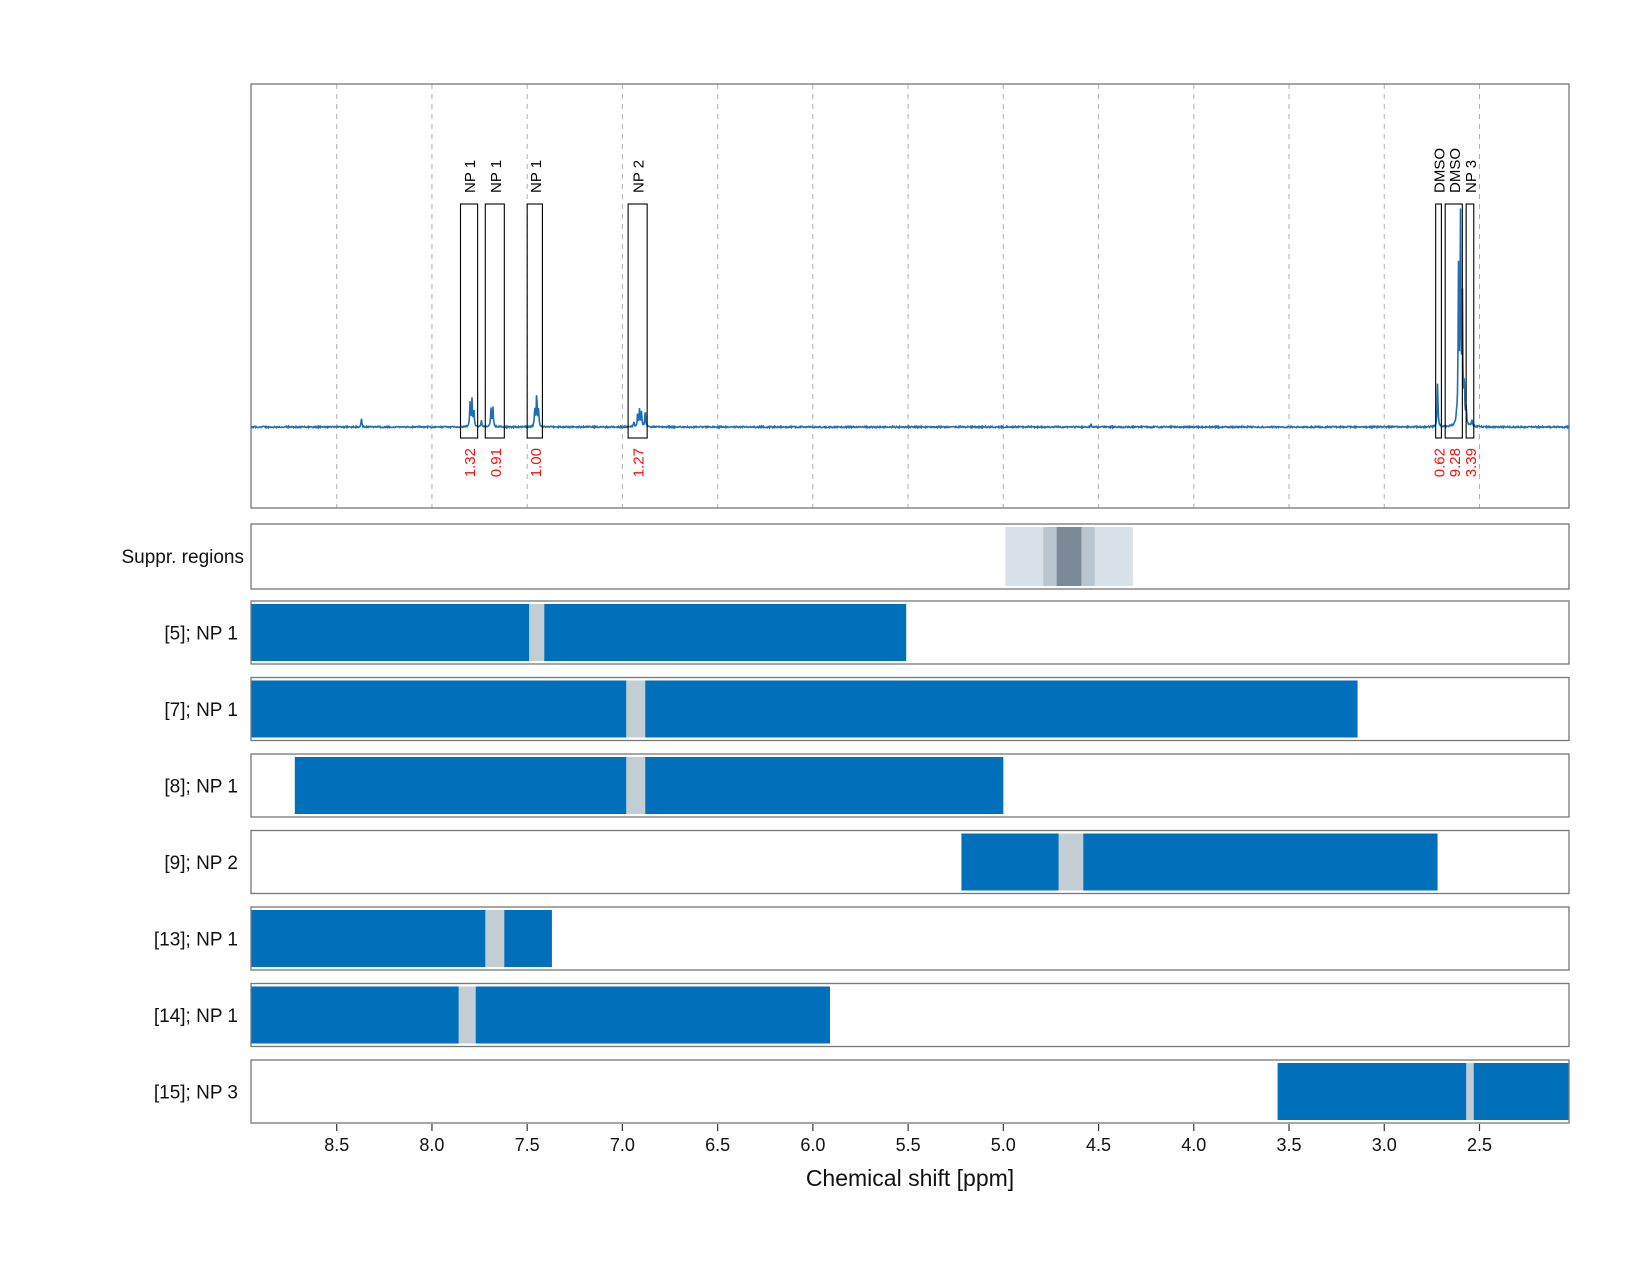 This screenshot has width=1651, height=1275. I want to click on track-label: [13]; NP 1, so click(196, 940).